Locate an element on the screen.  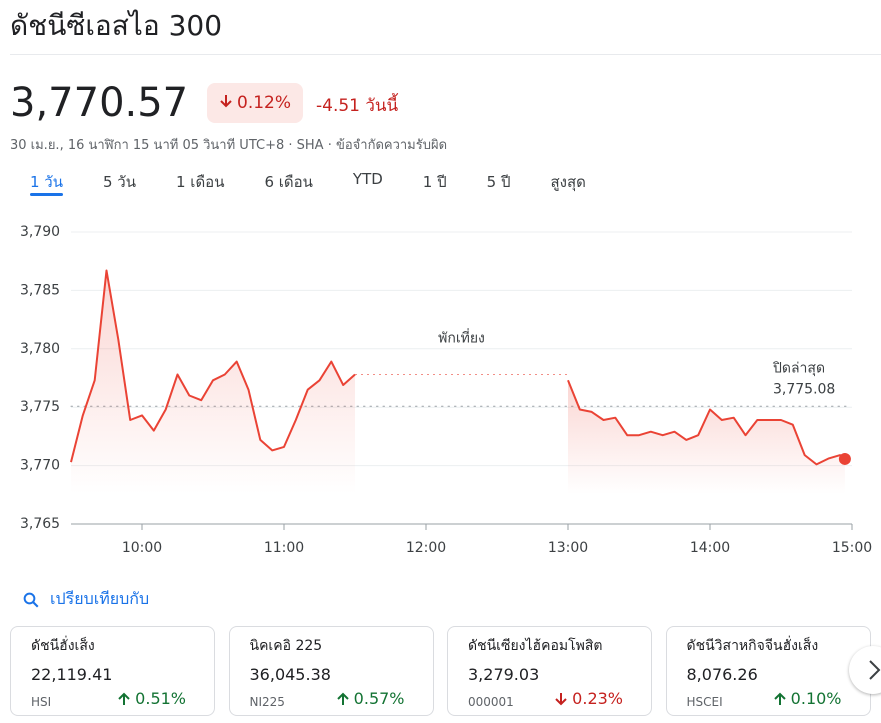
tab: YTD is located at coordinates (367, 179).